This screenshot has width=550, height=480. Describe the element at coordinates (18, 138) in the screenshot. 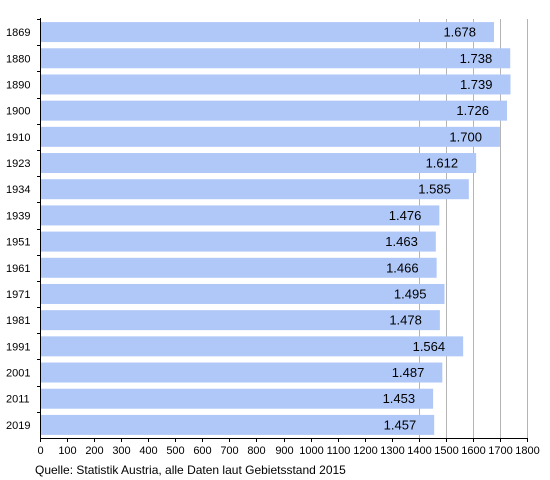

I see `category-label: 1910` at that location.